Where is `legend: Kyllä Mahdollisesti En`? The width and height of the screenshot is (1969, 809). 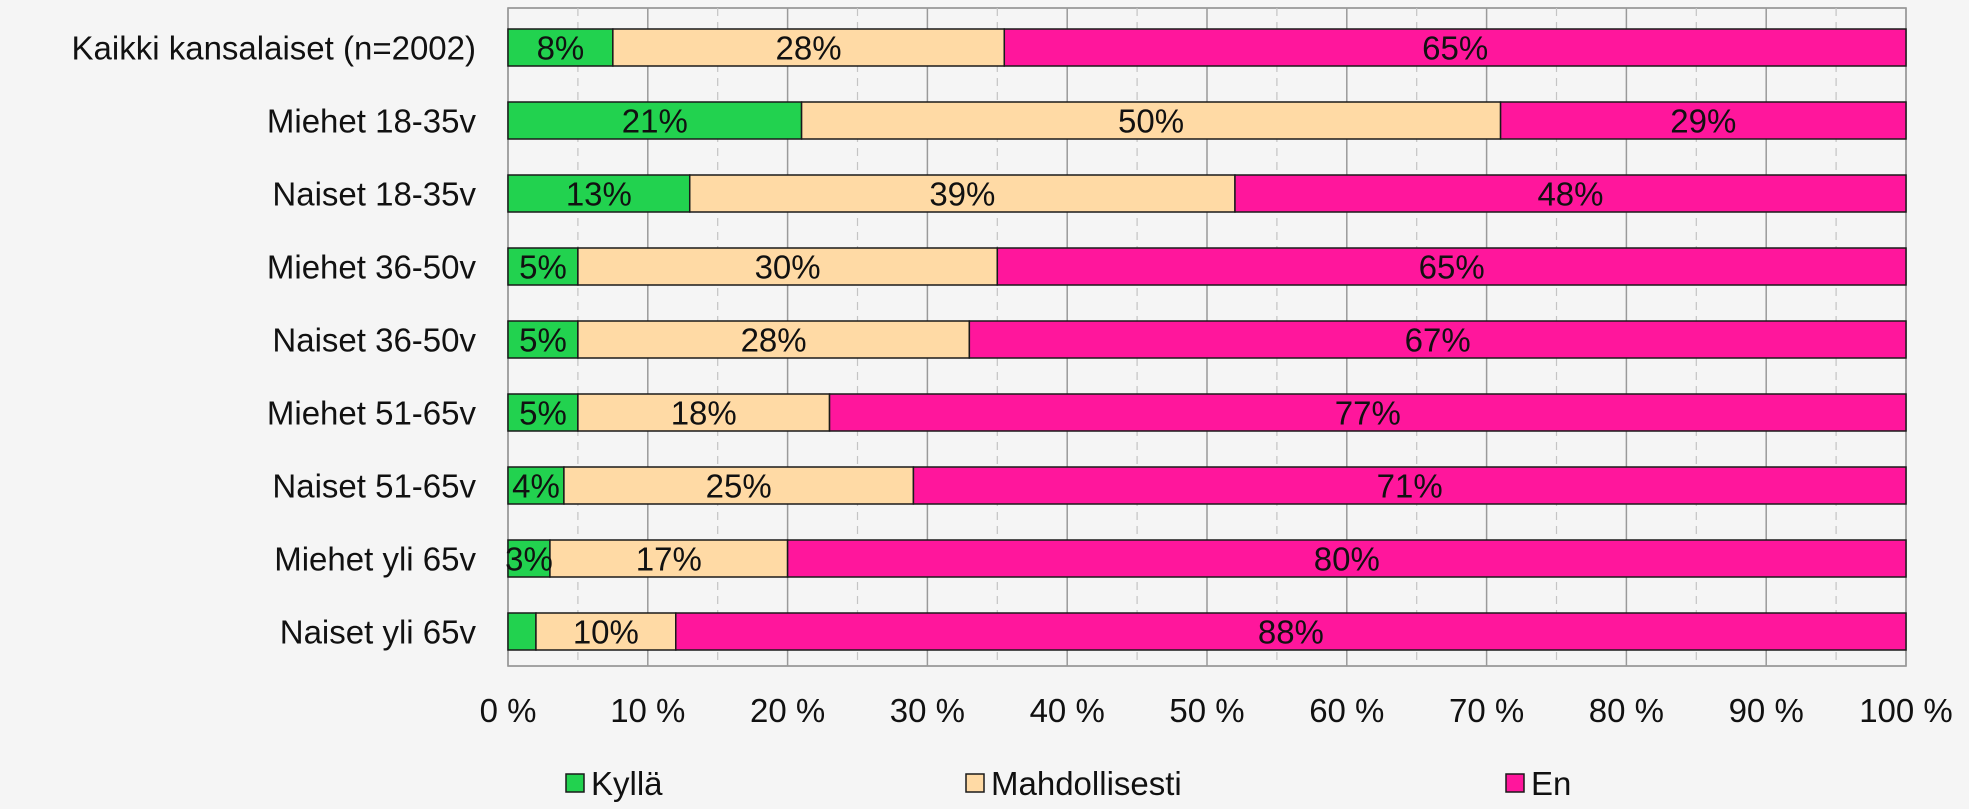 legend: Kyllä Mahdollisesti En is located at coordinates (1068, 783).